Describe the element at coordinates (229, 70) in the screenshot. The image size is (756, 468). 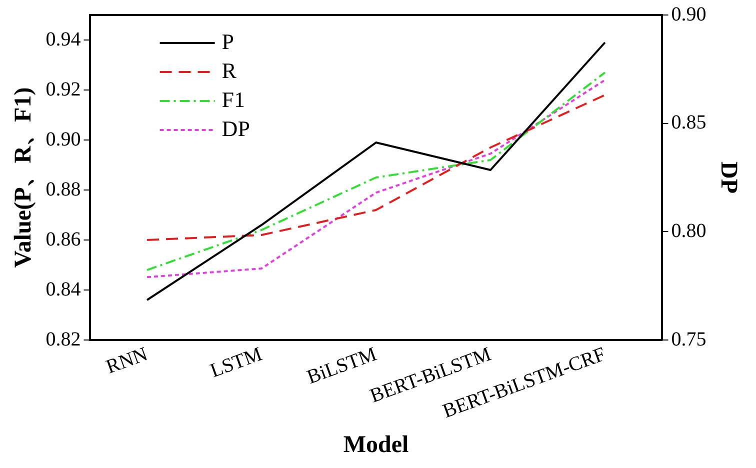
I see `legend-label: R` at that location.